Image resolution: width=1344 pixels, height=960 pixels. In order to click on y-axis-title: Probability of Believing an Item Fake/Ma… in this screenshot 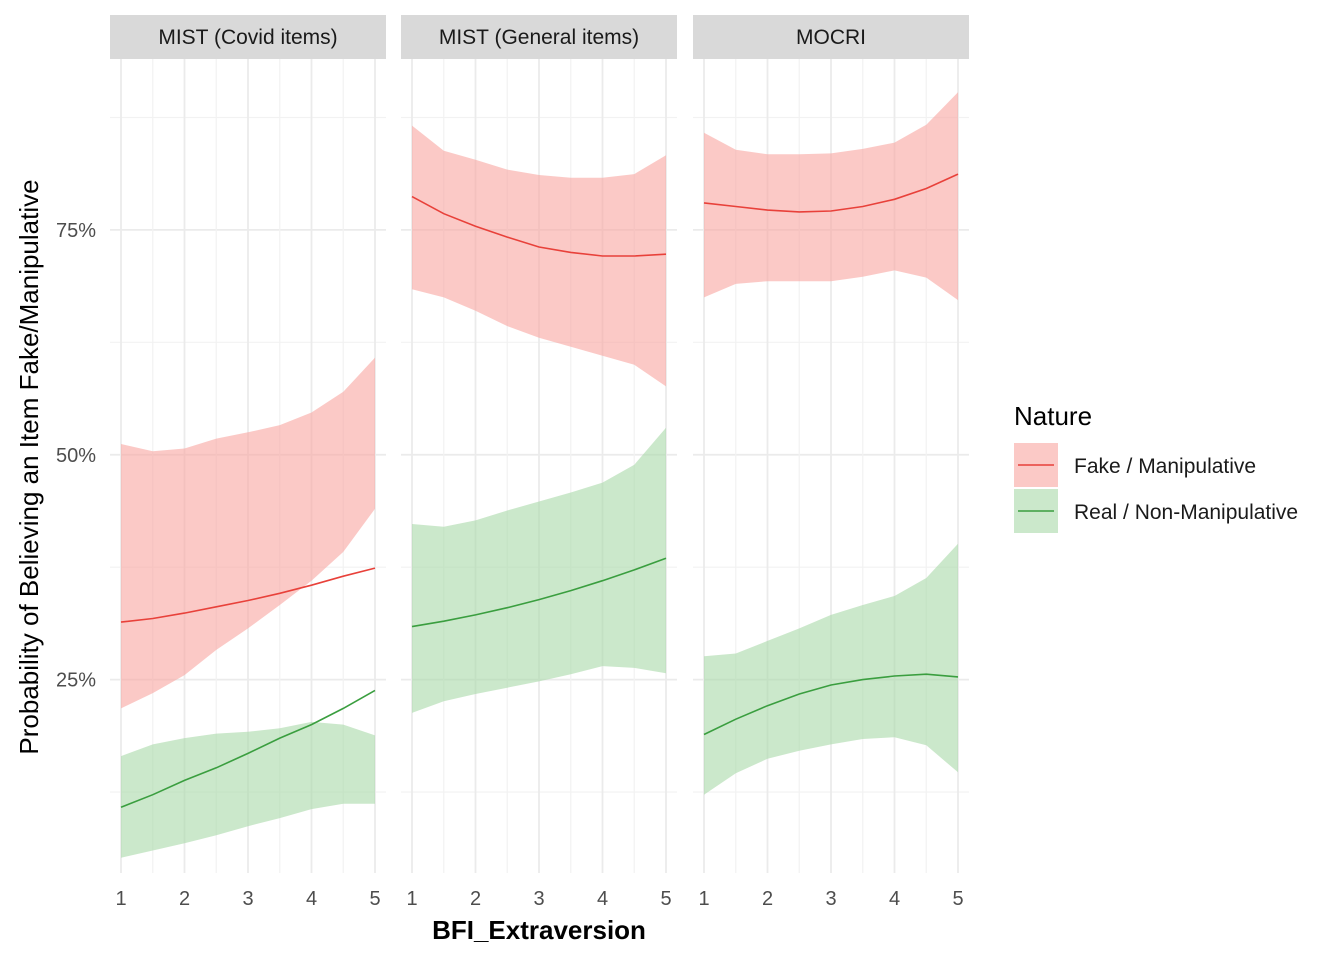, I will do `click(29, 466)`.